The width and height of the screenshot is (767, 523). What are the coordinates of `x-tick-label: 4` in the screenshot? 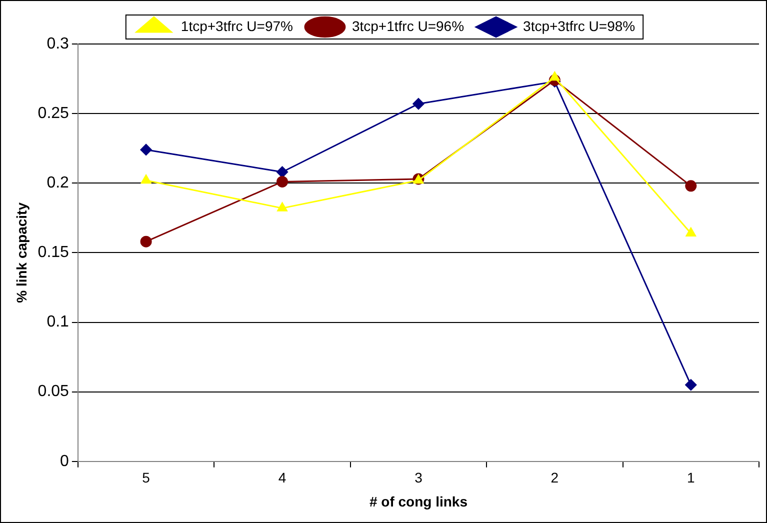 It's located at (282, 478).